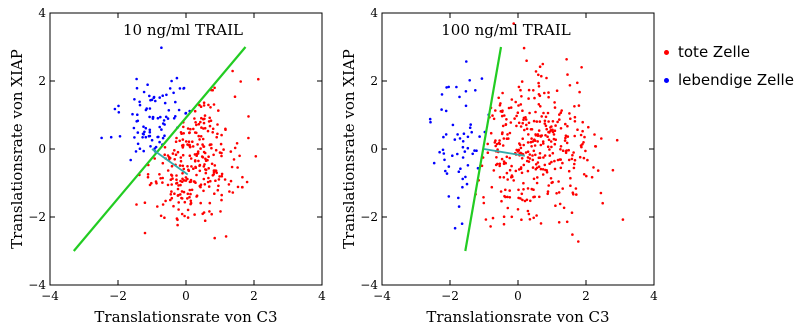 The width and height of the screenshot is (809, 326). Describe the element at coordinates (504, 152) in the screenshot. I see `normal-vector-line` at that location.